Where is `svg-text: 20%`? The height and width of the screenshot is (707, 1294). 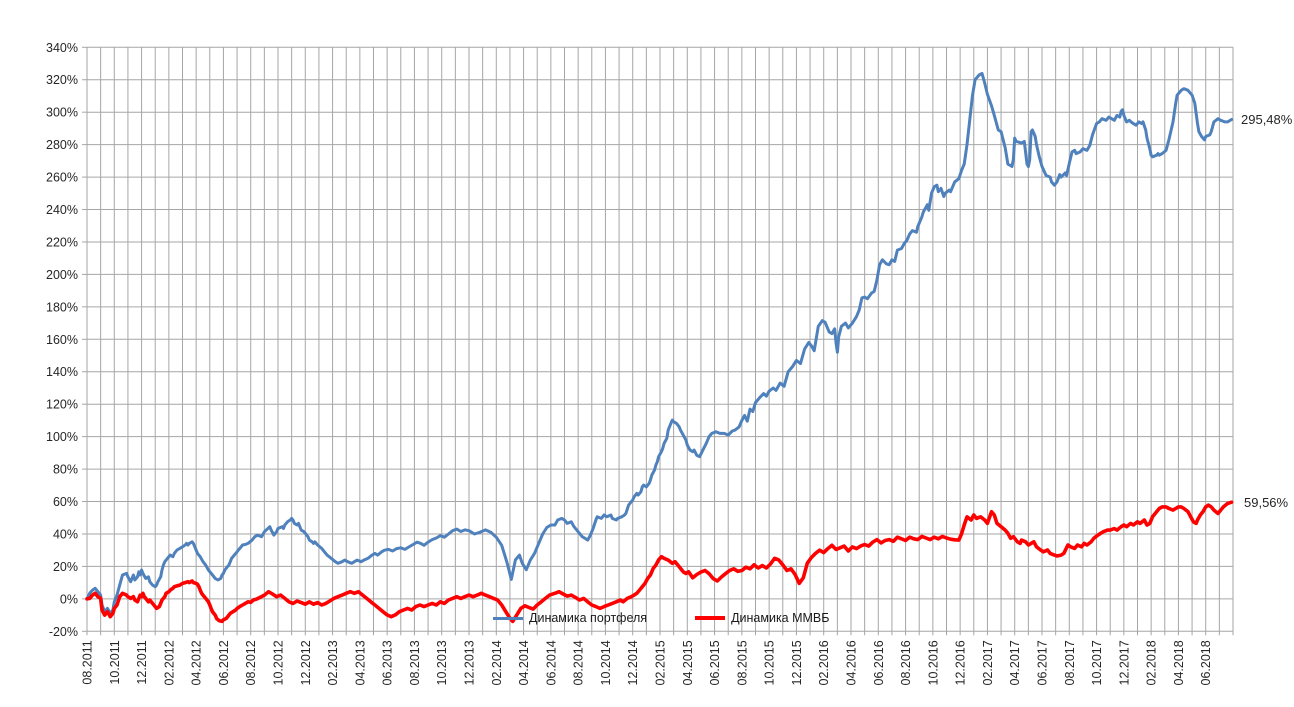
svg-text: 20% is located at coordinates (65, 567).